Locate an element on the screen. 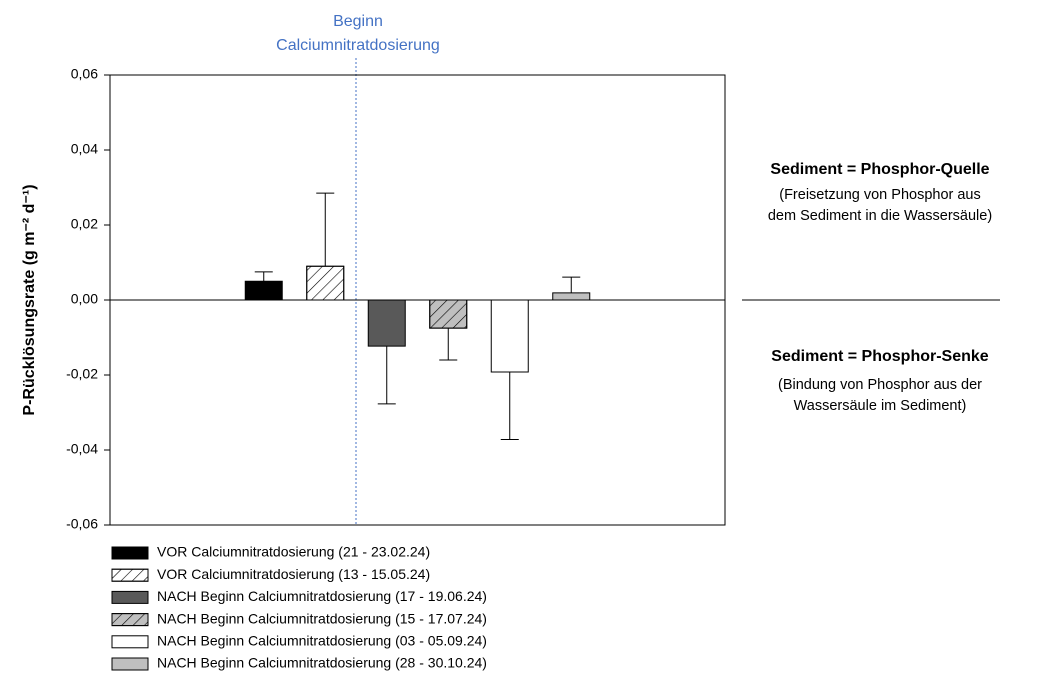 The image size is (1043, 674). y-tick-label: 0,00 is located at coordinates (84, 299).